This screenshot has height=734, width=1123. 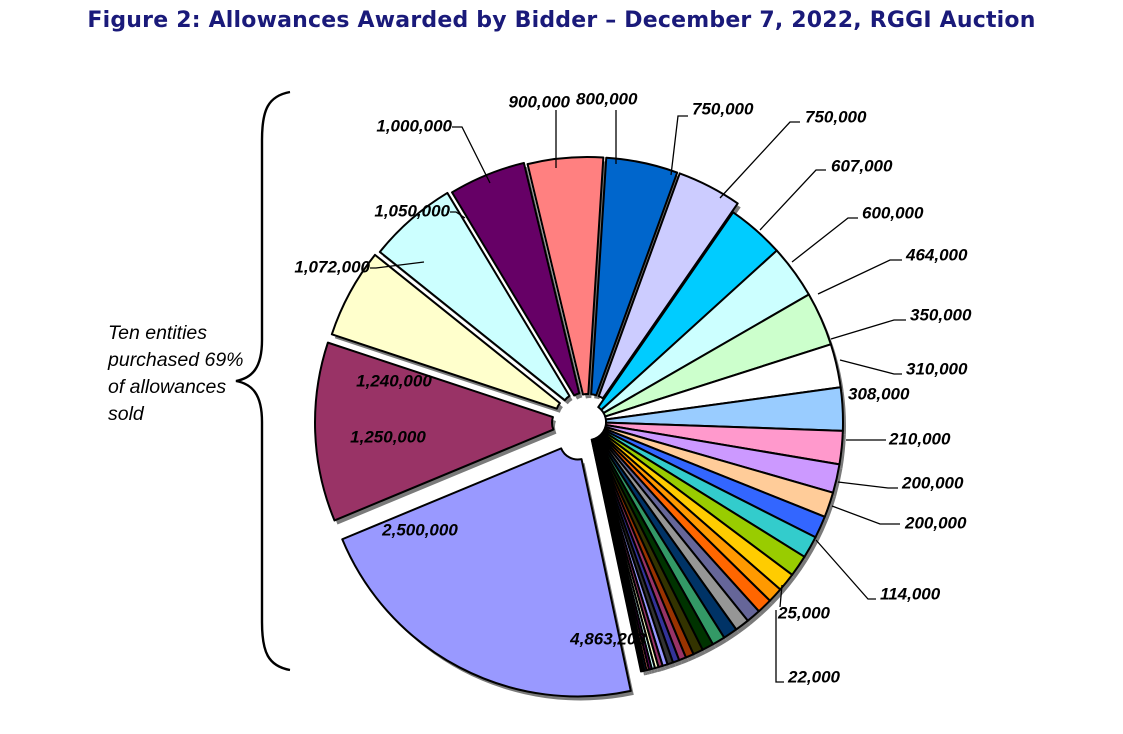 I want to click on slice-value-label: 4,863,203, so click(x=607, y=638).